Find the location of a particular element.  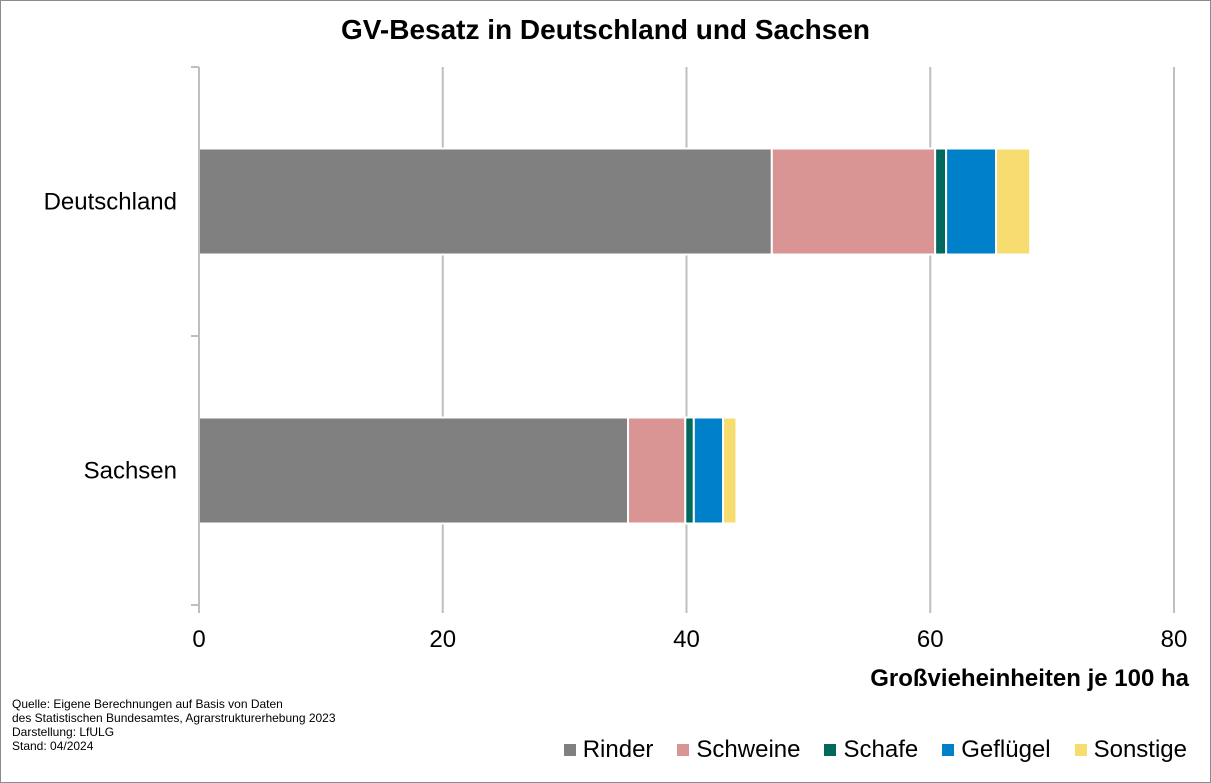

legend: Rinder Schweine Schafe Geflügel Sonstige is located at coordinates (875, 750).